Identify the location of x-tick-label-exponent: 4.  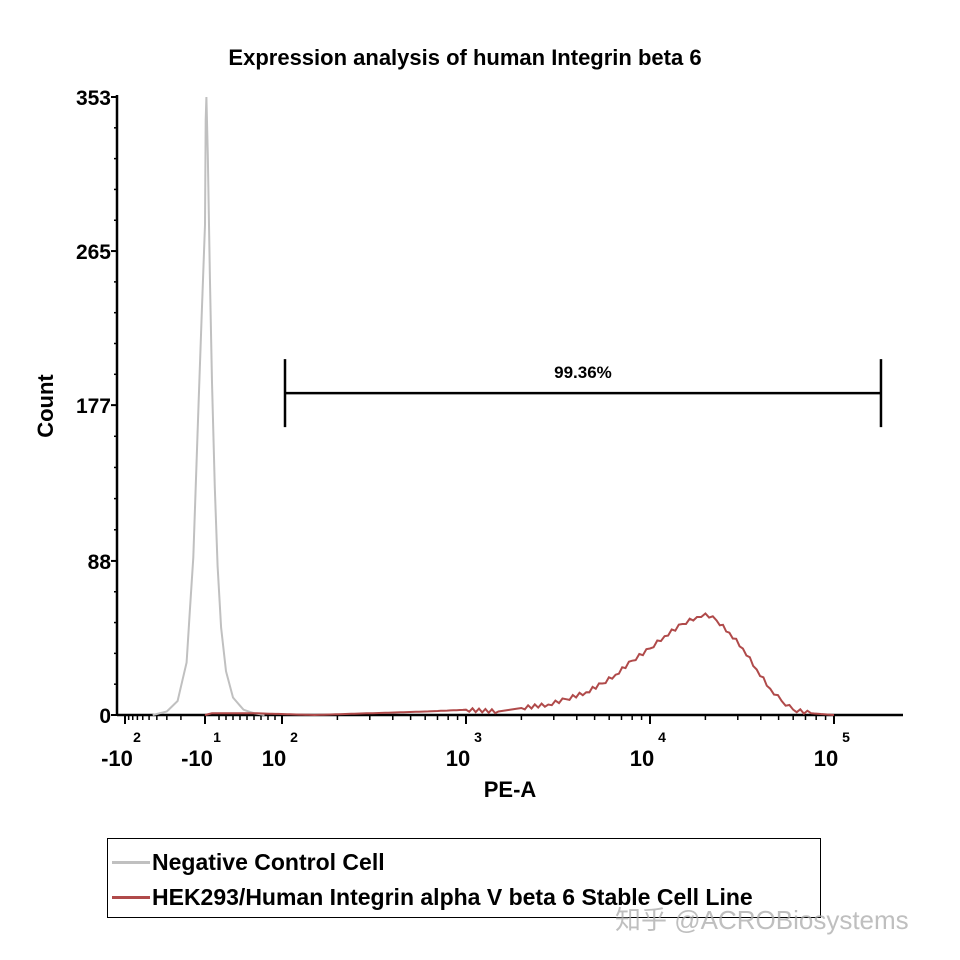
(662, 737).